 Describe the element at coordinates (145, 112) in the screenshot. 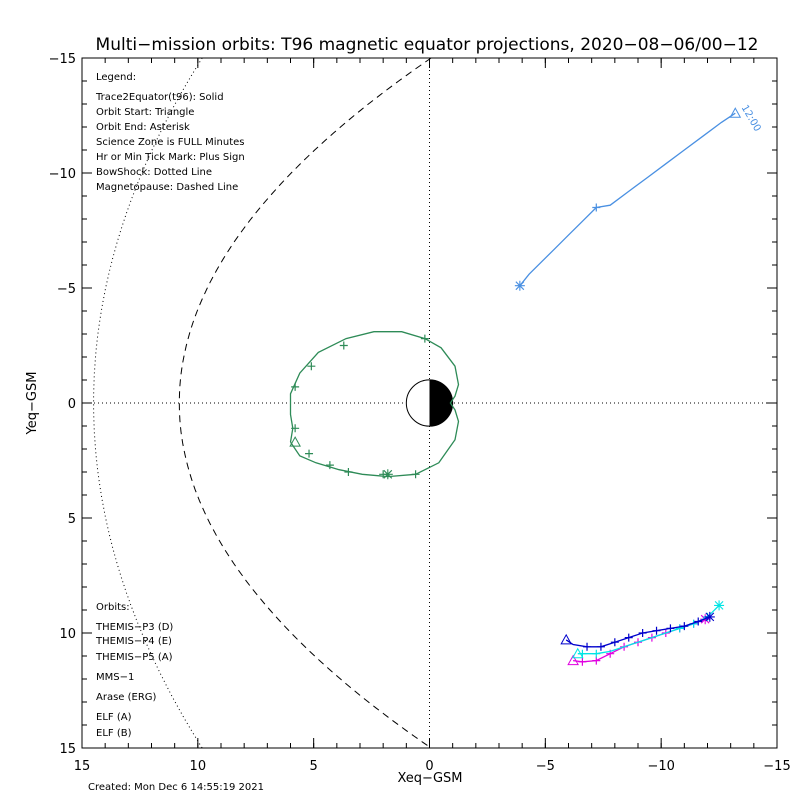

I see `legend-line-2: Orbit Start: Triangle` at that location.